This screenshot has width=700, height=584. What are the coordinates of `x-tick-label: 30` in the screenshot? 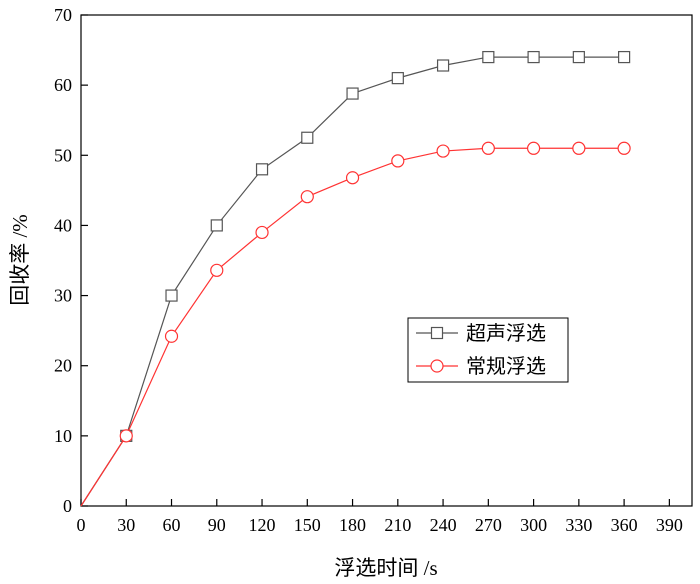 It's located at (126, 525).